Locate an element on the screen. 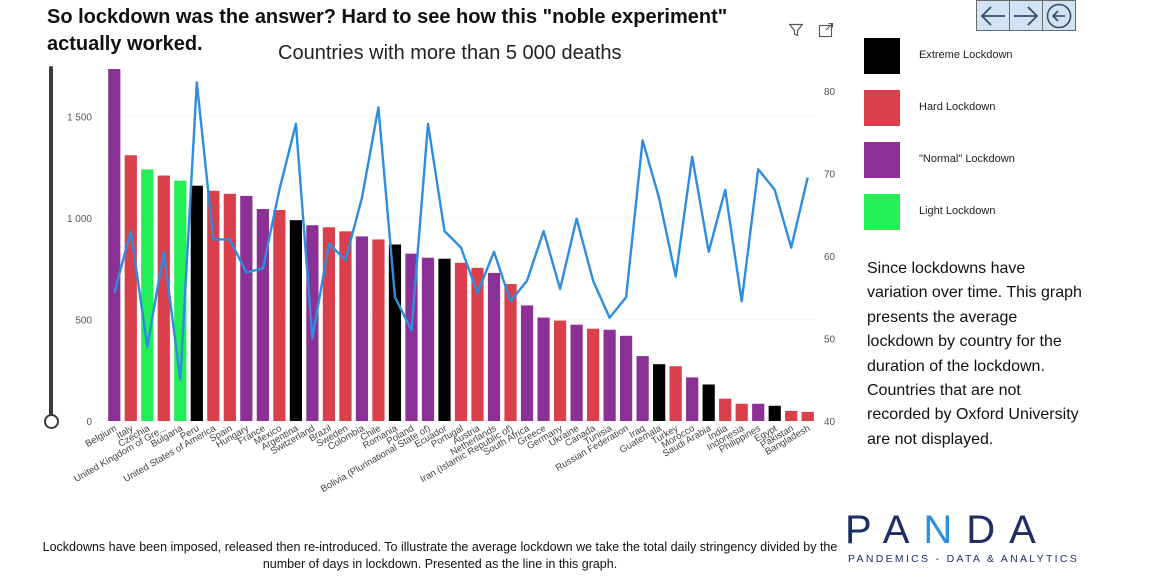  forward-button is located at coordinates (1026, 15).